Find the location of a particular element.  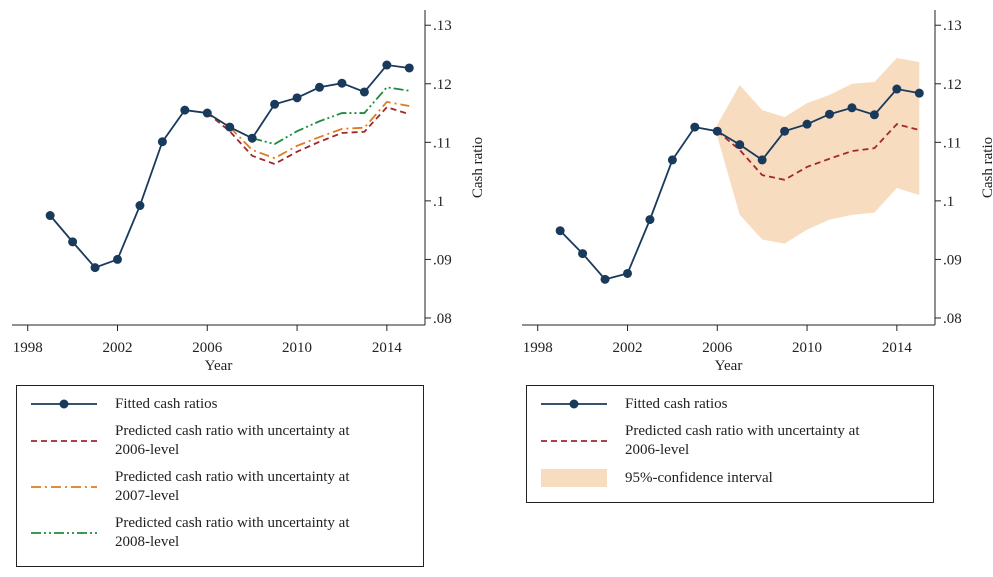

legend-item: 95%-confidence interval is located at coordinates (730, 478).